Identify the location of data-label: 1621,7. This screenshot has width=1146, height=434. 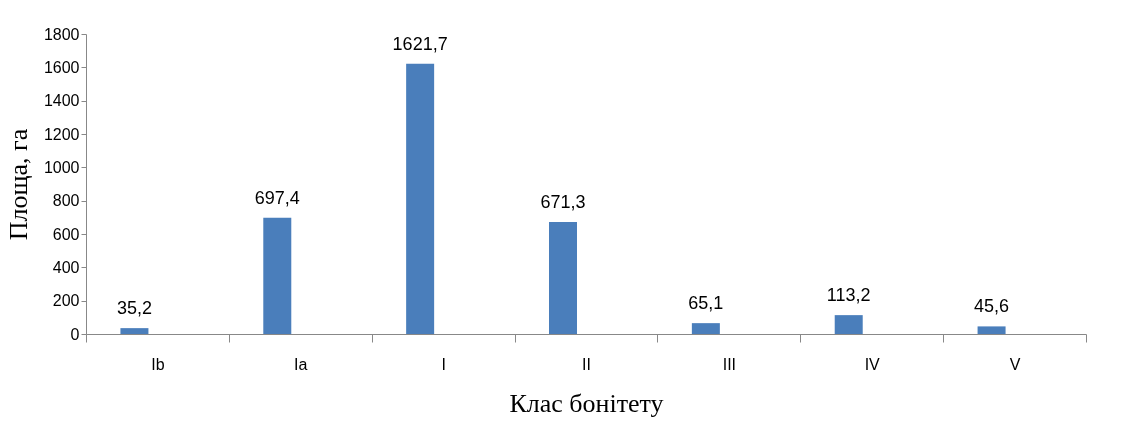
(420, 43).